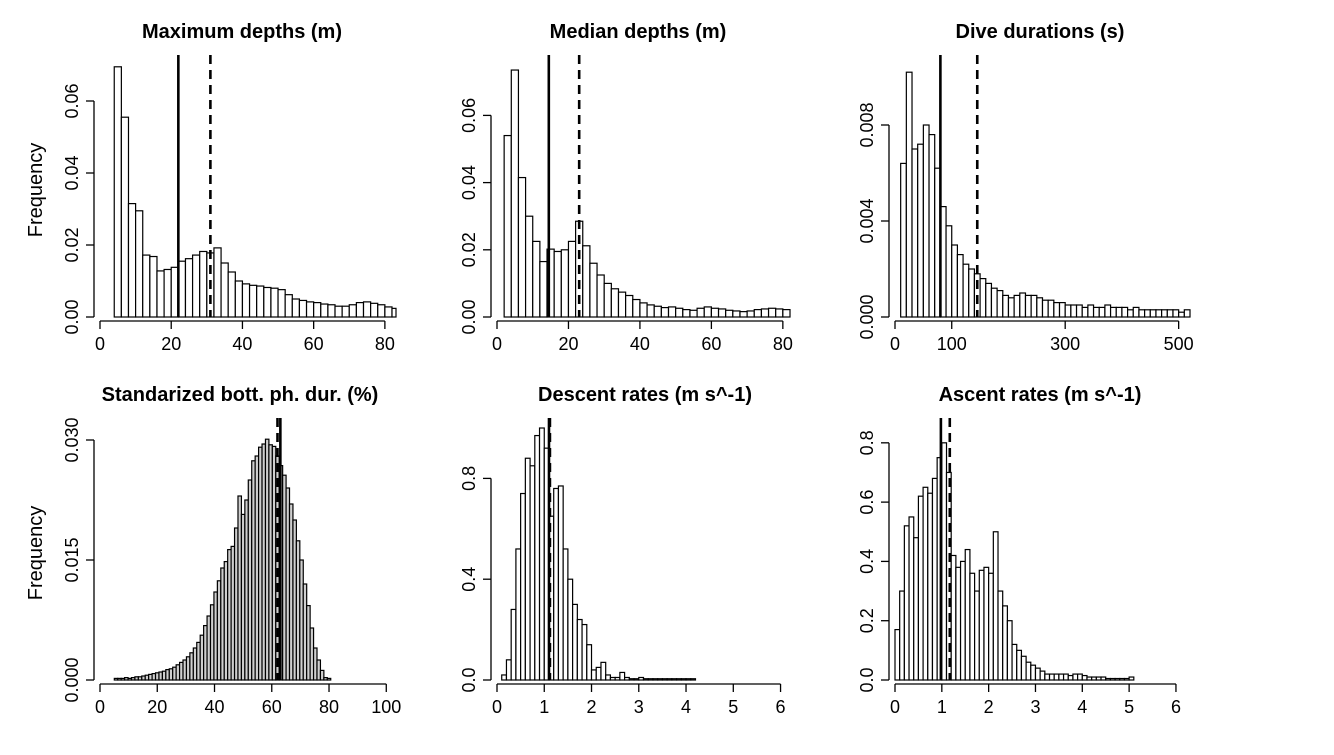 This screenshot has height=755, width=1334. I want to click on x-tick-label: 20, so click(157, 707).